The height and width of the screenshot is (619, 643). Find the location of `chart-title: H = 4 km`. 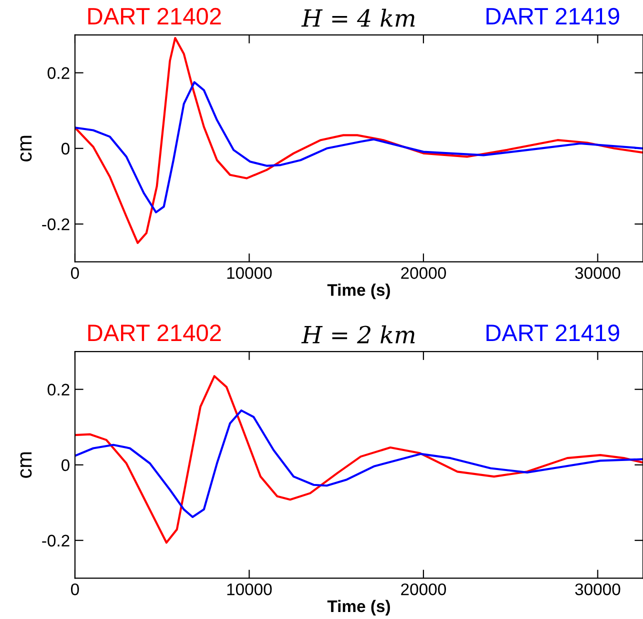

chart-title: H = 4 km is located at coordinates (358, 17).